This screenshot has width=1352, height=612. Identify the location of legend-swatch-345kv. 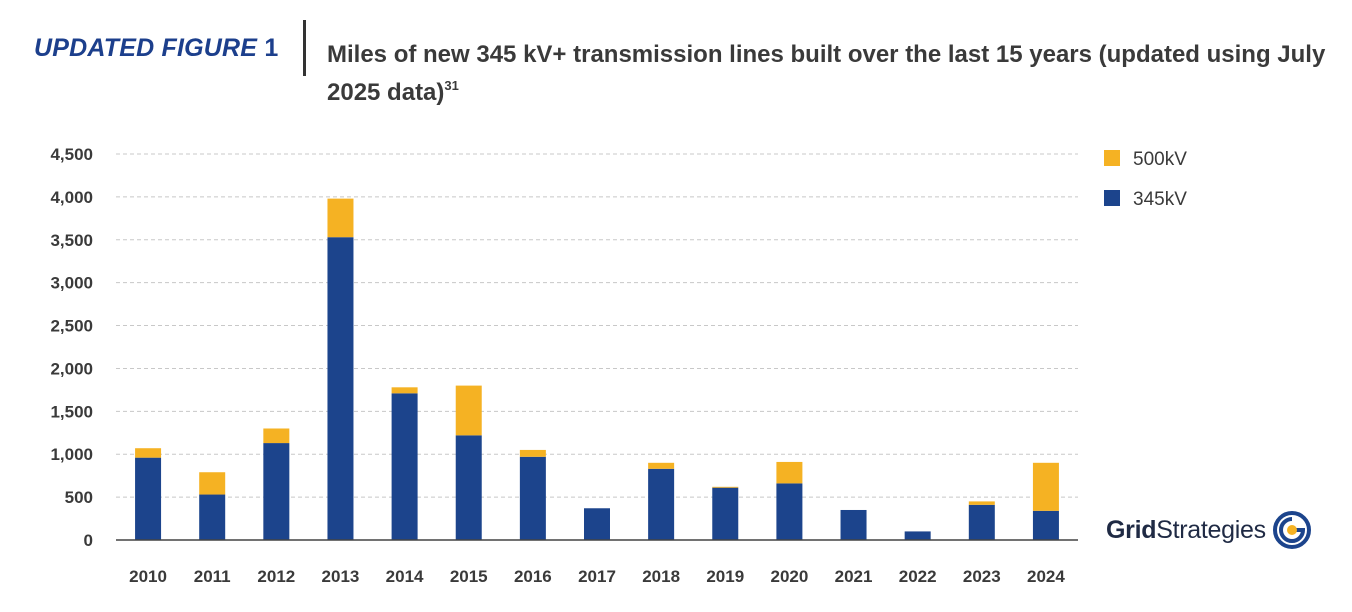
(1112, 198).